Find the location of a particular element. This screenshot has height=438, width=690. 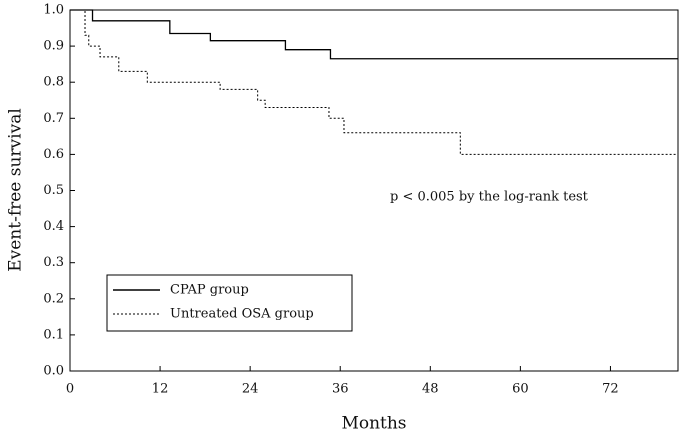

y-tick-label: 0.4 is located at coordinates (53, 226).